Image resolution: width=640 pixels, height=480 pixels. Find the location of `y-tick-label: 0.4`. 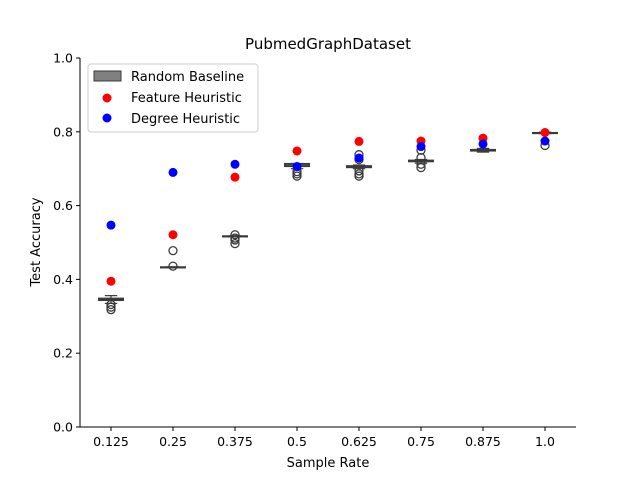

y-tick-label: 0.4 is located at coordinates (63, 279).